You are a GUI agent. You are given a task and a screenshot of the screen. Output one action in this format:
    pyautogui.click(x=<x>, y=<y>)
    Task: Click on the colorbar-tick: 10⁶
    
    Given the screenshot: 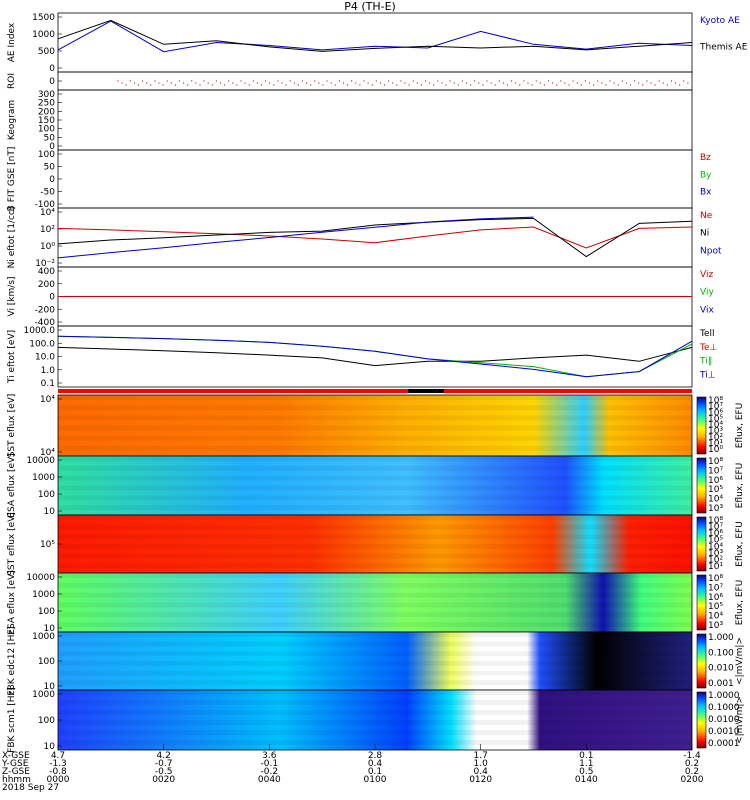 What is the action you would take?
    pyautogui.click(x=715, y=481)
    